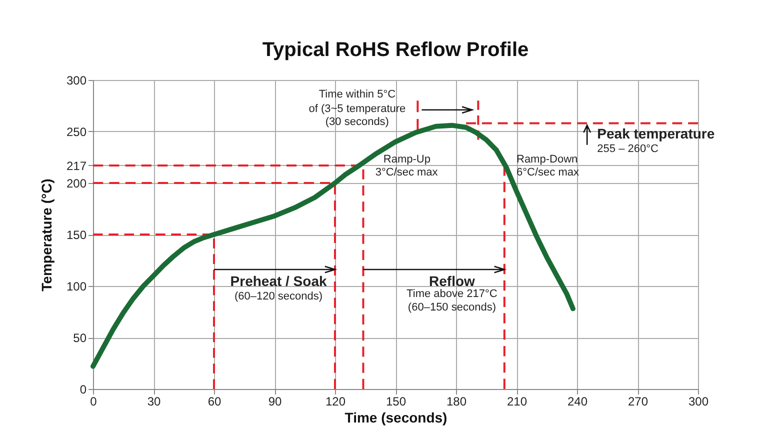  What do you see at coordinates (76, 165) in the screenshot?
I see `y-tick-label: 217` at bounding box center [76, 165].